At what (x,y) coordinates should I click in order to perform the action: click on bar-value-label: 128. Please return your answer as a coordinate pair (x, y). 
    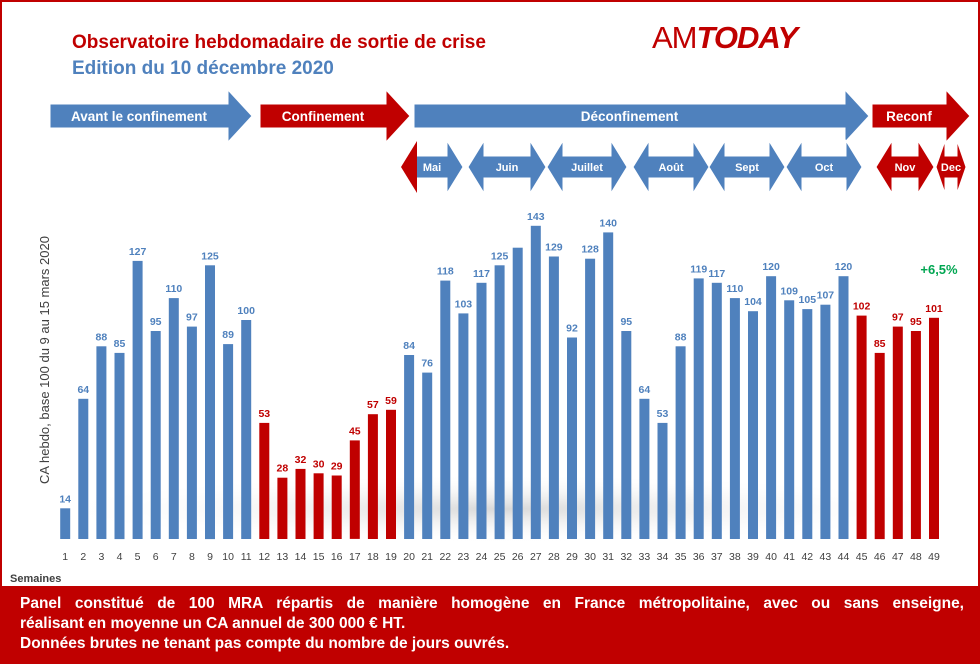
    Looking at the image, I should click on (590, 250).